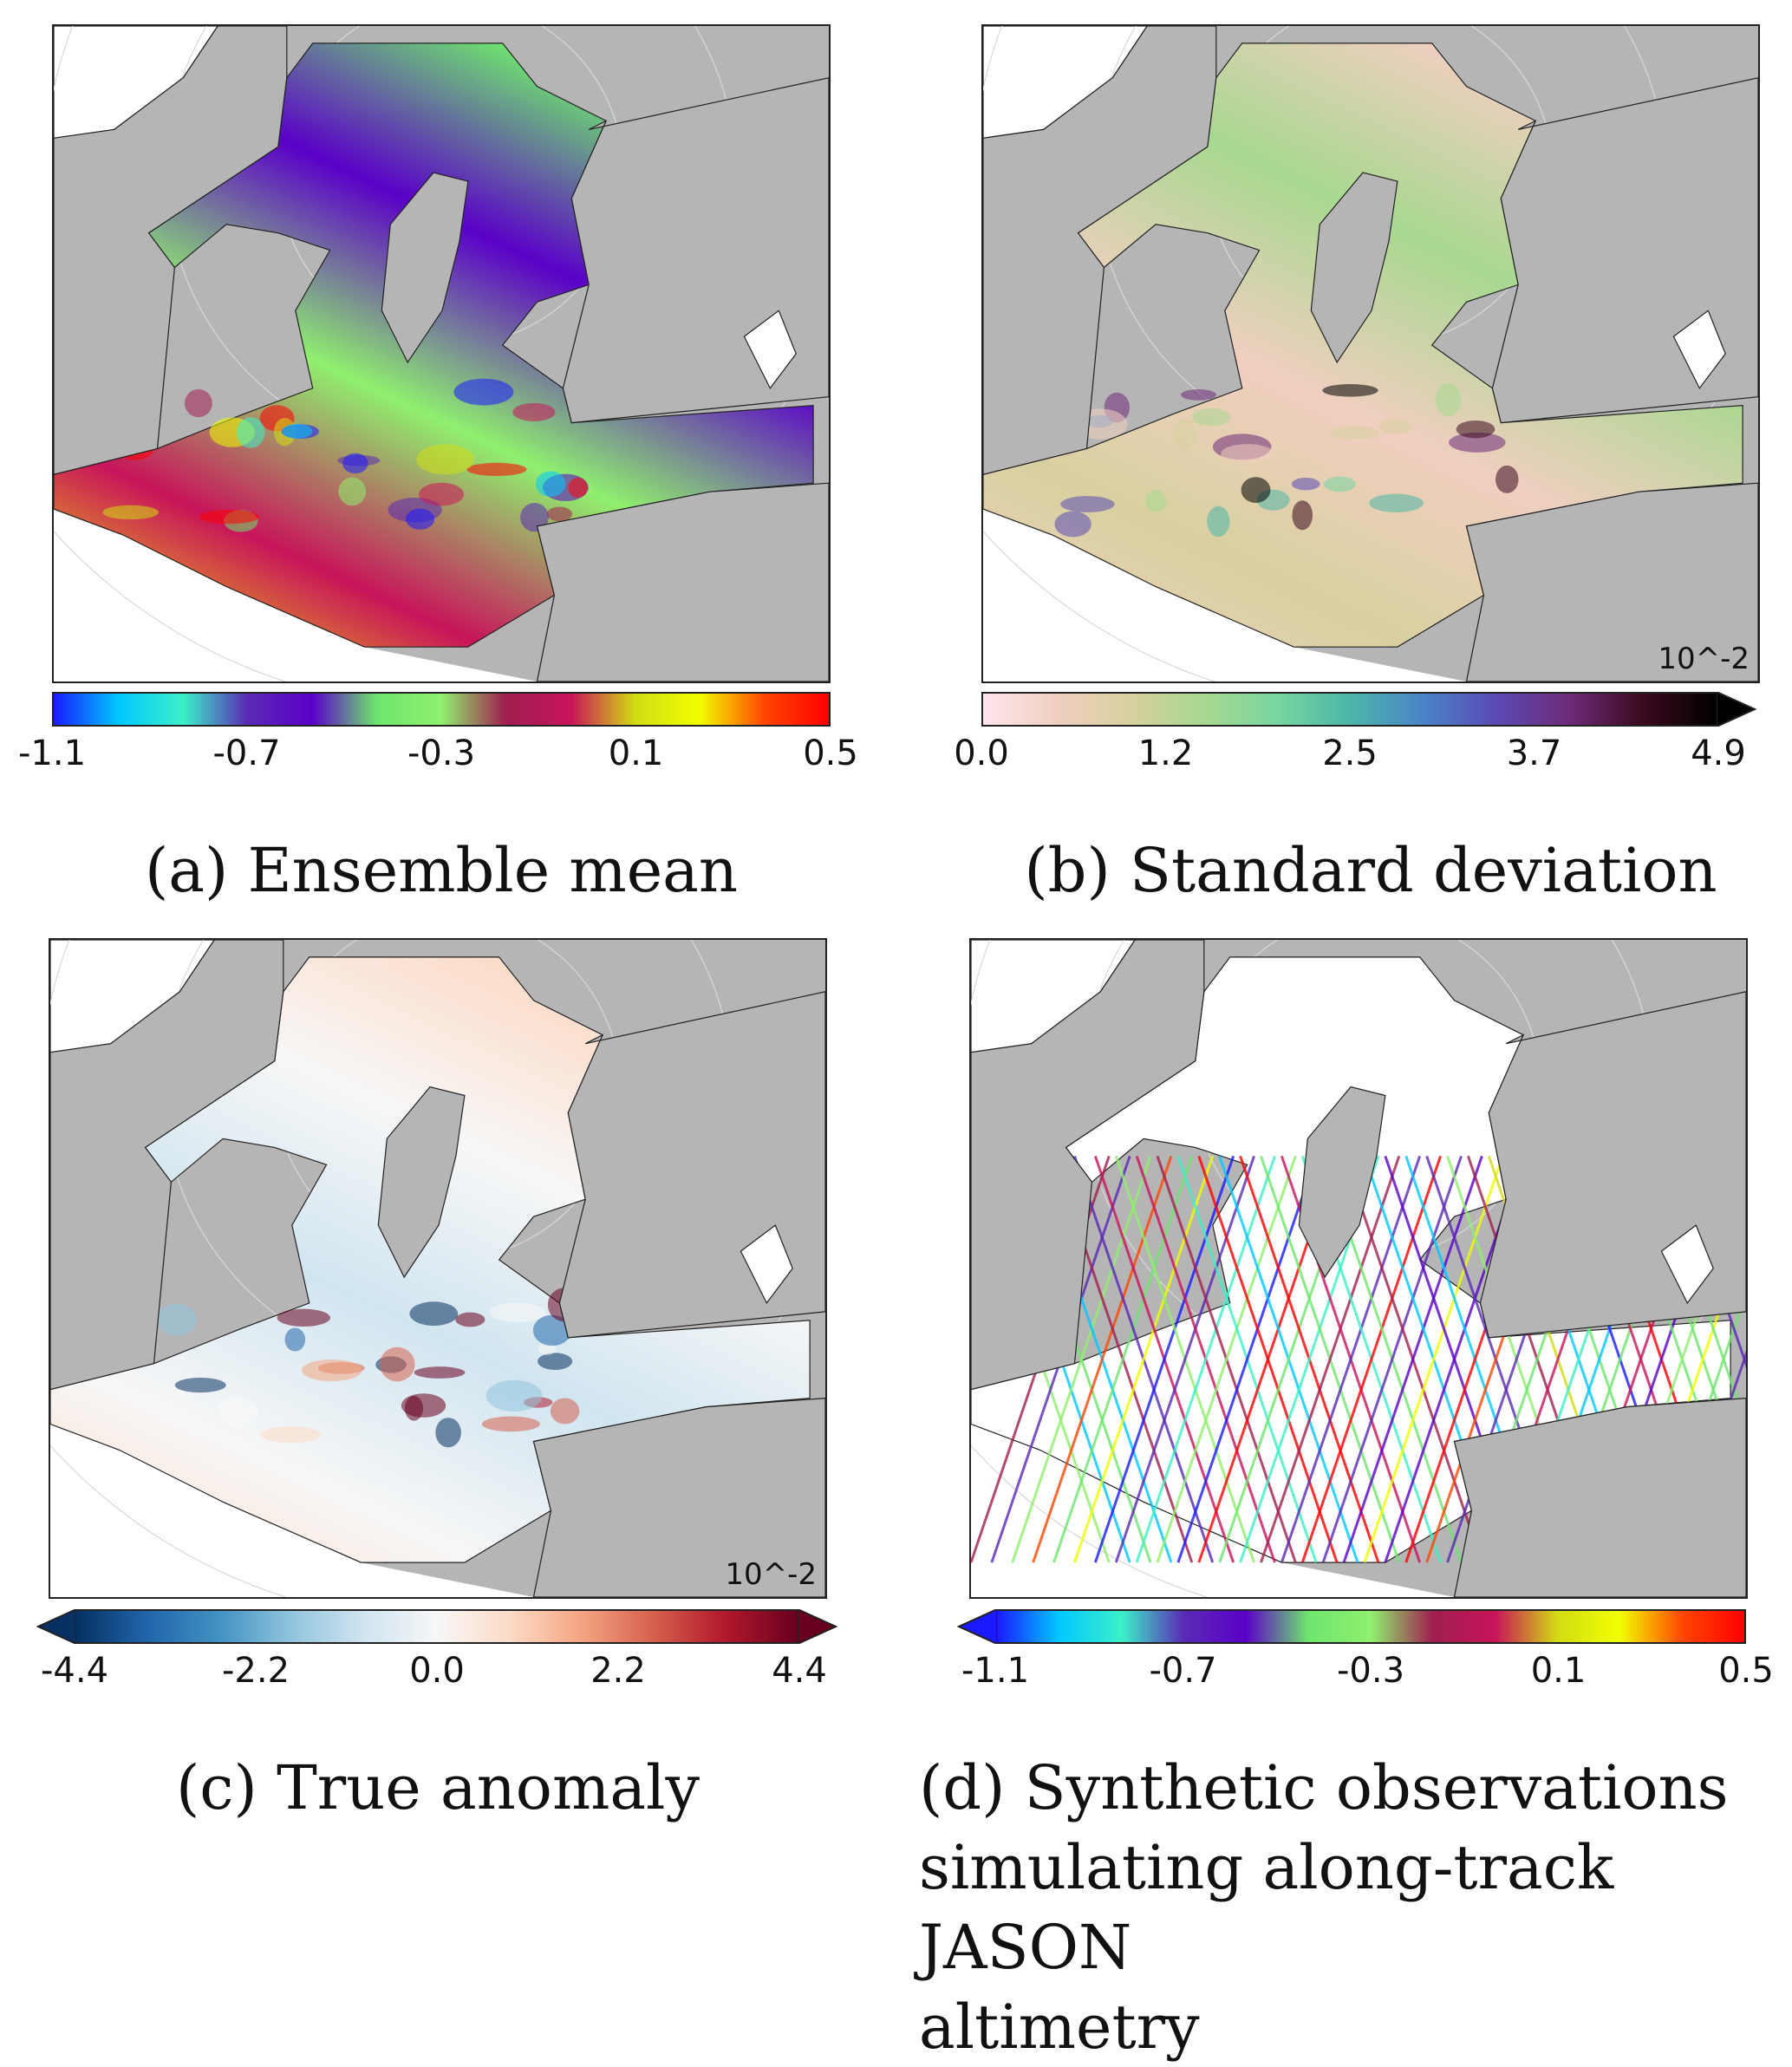  I want to click on caption-d-line-1: (d) Synthetic observations, so click(1324, 1787).